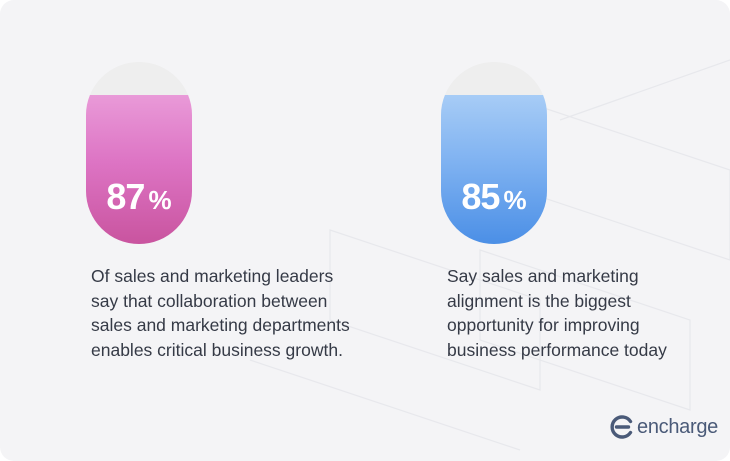 The width and height of the screenshot is (730, 461). What do you see at coordinates (677, 426) in the screenshot?
I see `brand-name: encharge` at bounding box center [677, 426].